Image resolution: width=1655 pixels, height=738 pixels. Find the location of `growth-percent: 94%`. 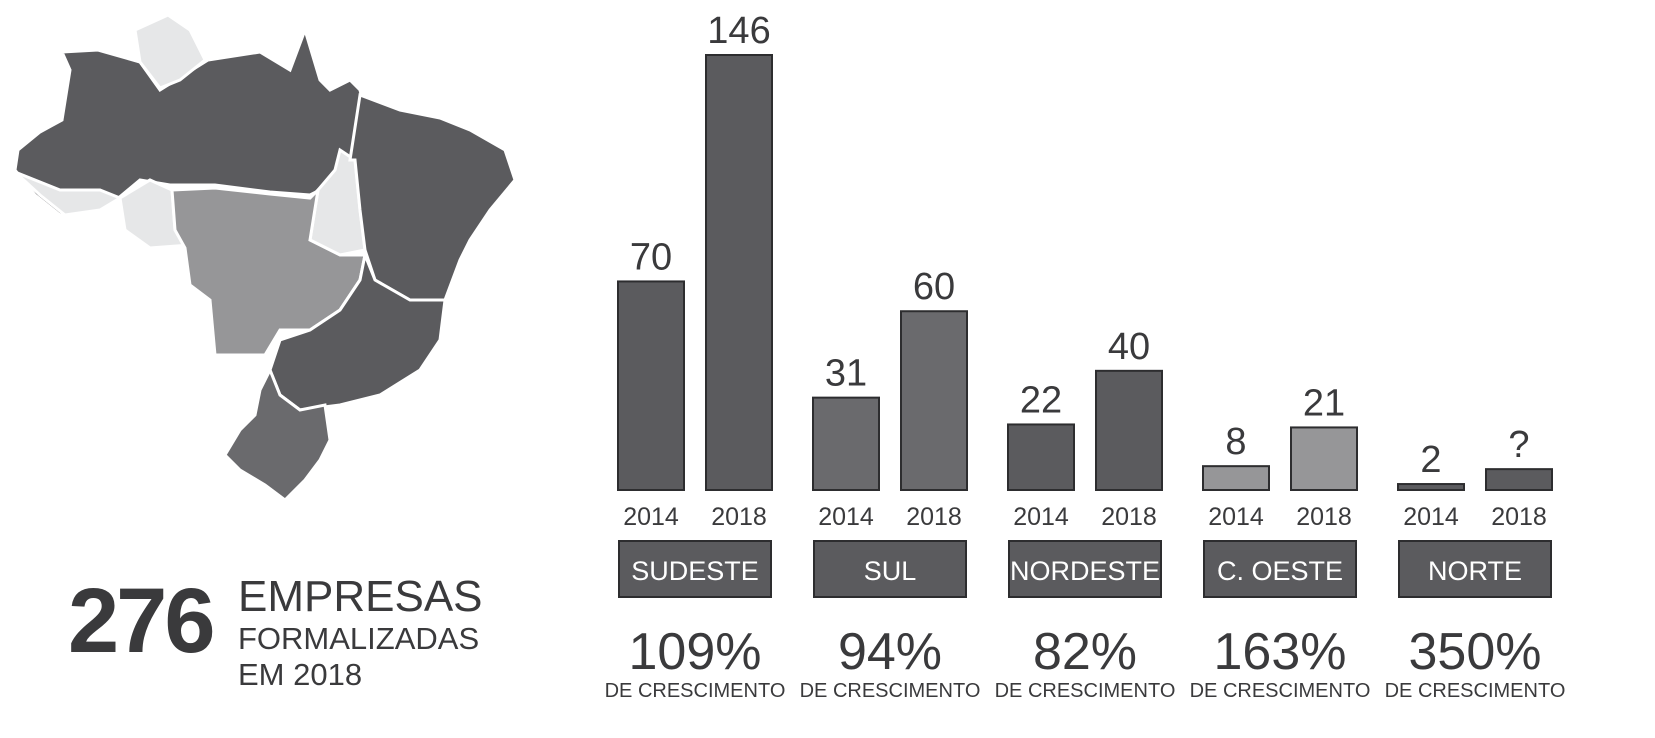

growth-percent: 94% is located at coordinates (890, 652).